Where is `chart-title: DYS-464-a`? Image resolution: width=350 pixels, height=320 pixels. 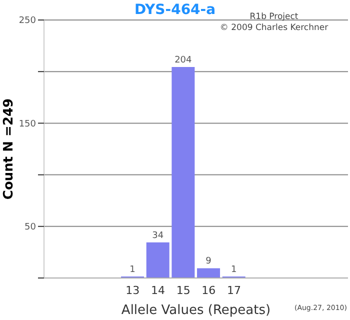
chart-title: DYS-464-a is located at coordinates (175, 10).